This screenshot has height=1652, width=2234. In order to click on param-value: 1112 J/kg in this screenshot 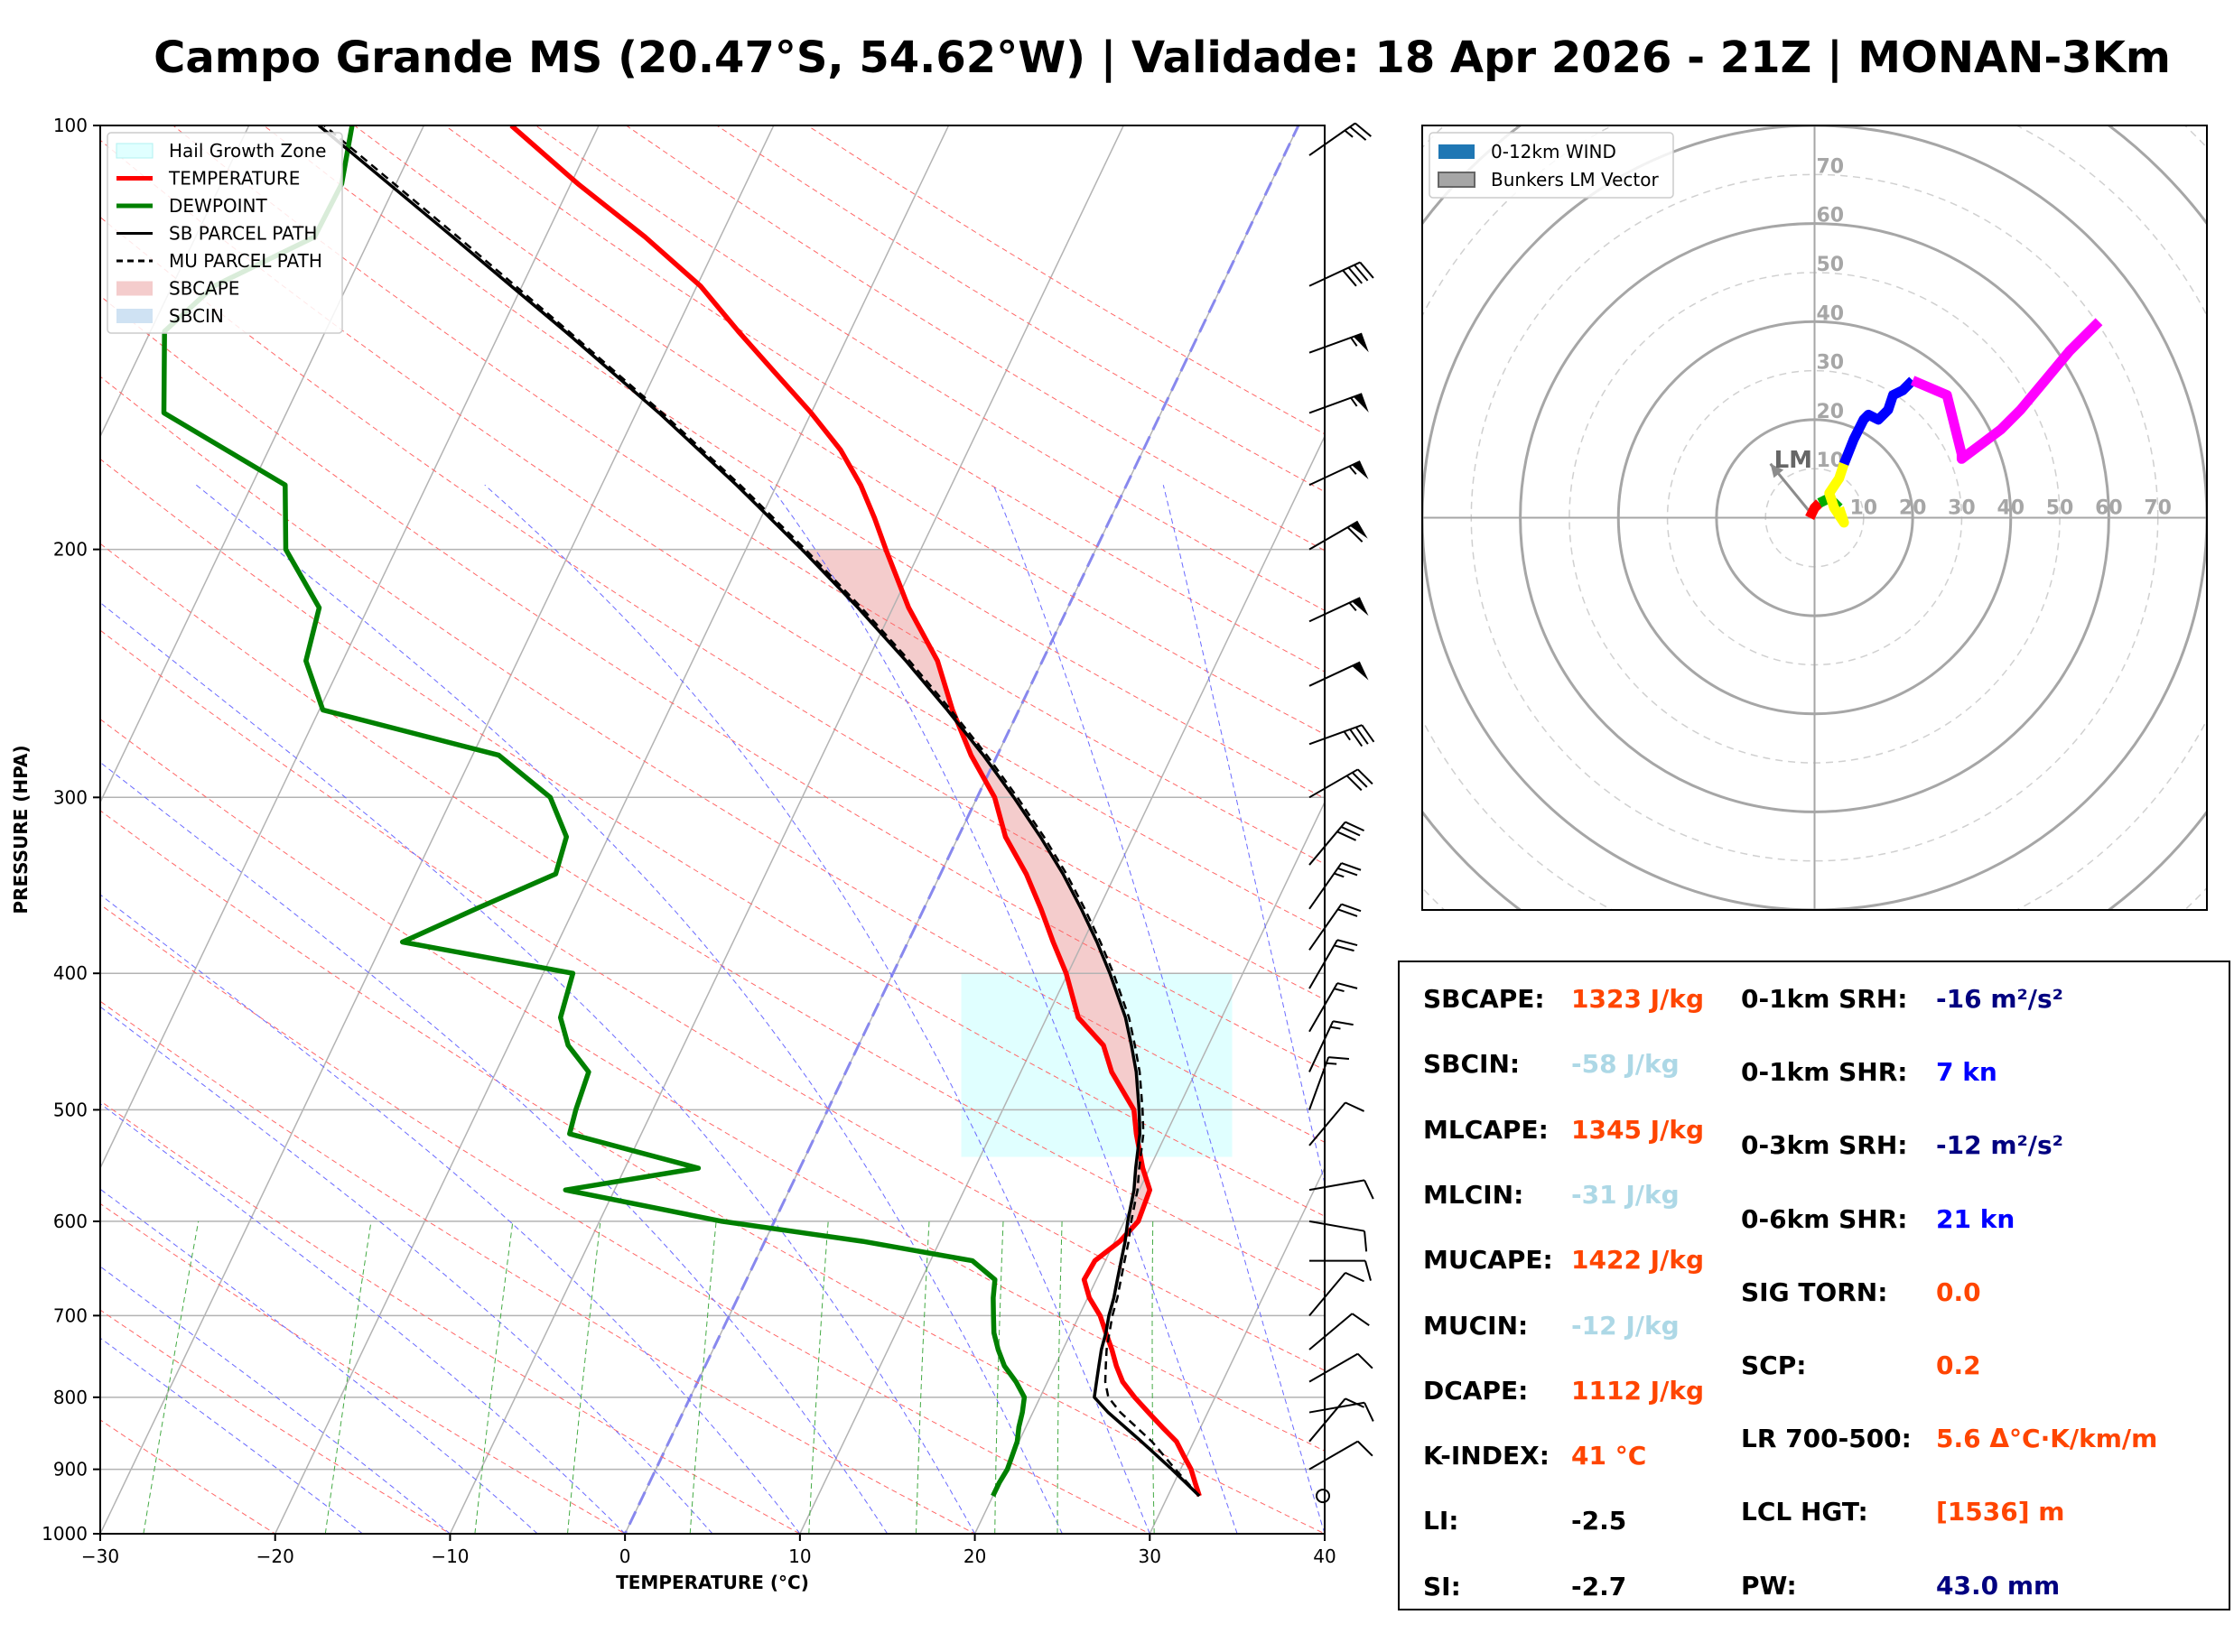, I will do `click(1637, 1390)`.